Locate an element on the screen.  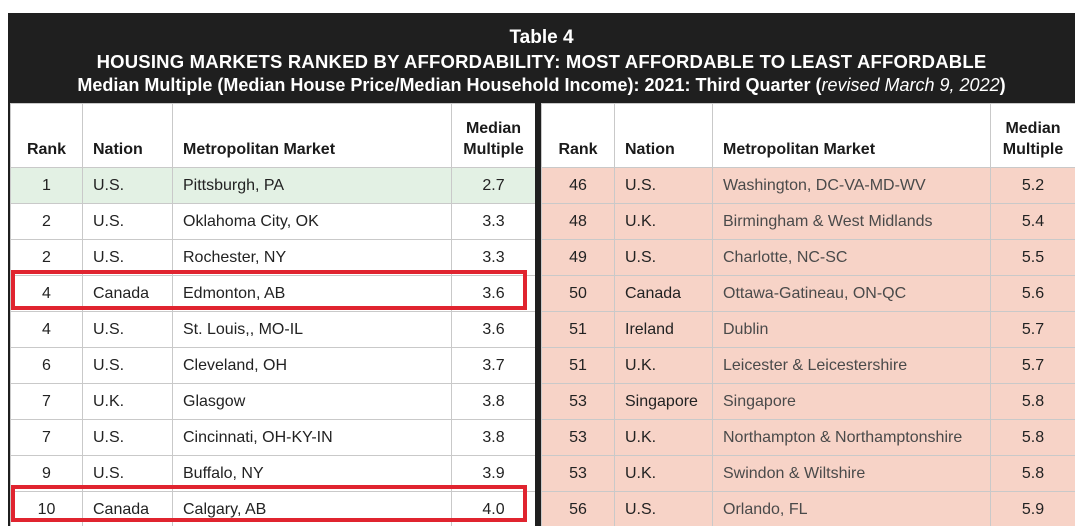
median-multiple-cell: 5.5 is located at coordinates (1032, 257).